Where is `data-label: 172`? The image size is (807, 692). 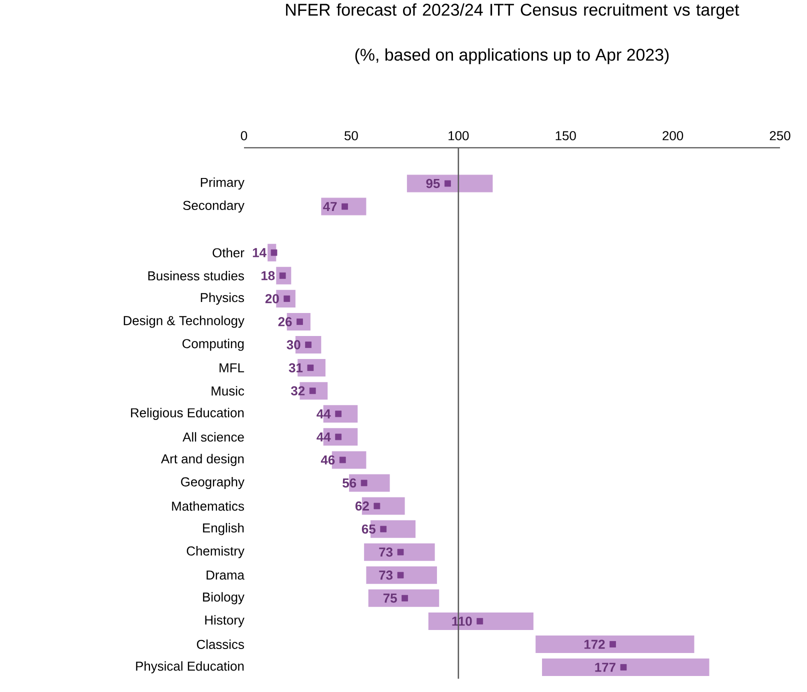 data-label: 172 is located at coordinates (594, 644).